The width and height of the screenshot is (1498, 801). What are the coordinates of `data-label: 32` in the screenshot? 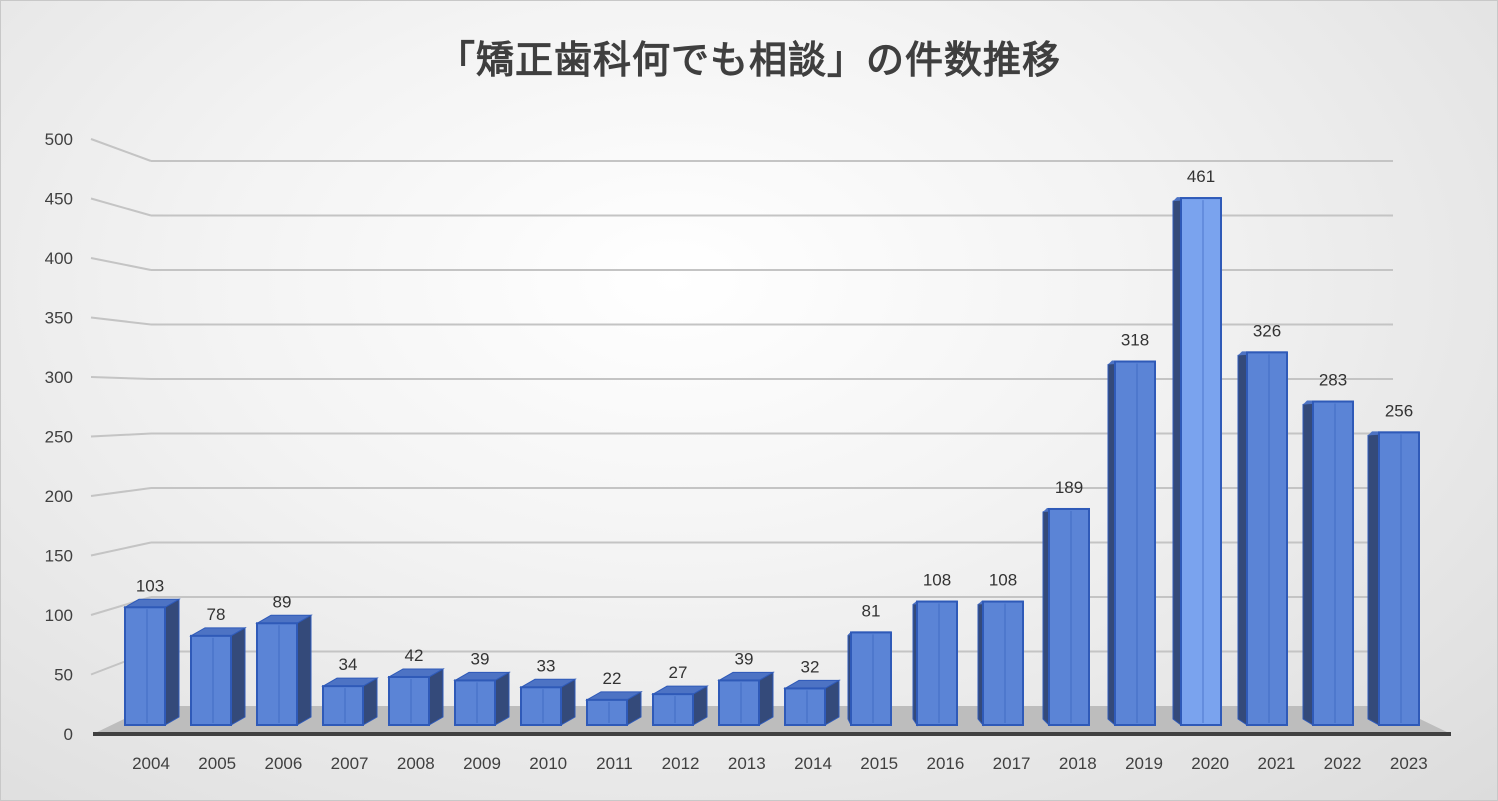 It's located at (810, 666).